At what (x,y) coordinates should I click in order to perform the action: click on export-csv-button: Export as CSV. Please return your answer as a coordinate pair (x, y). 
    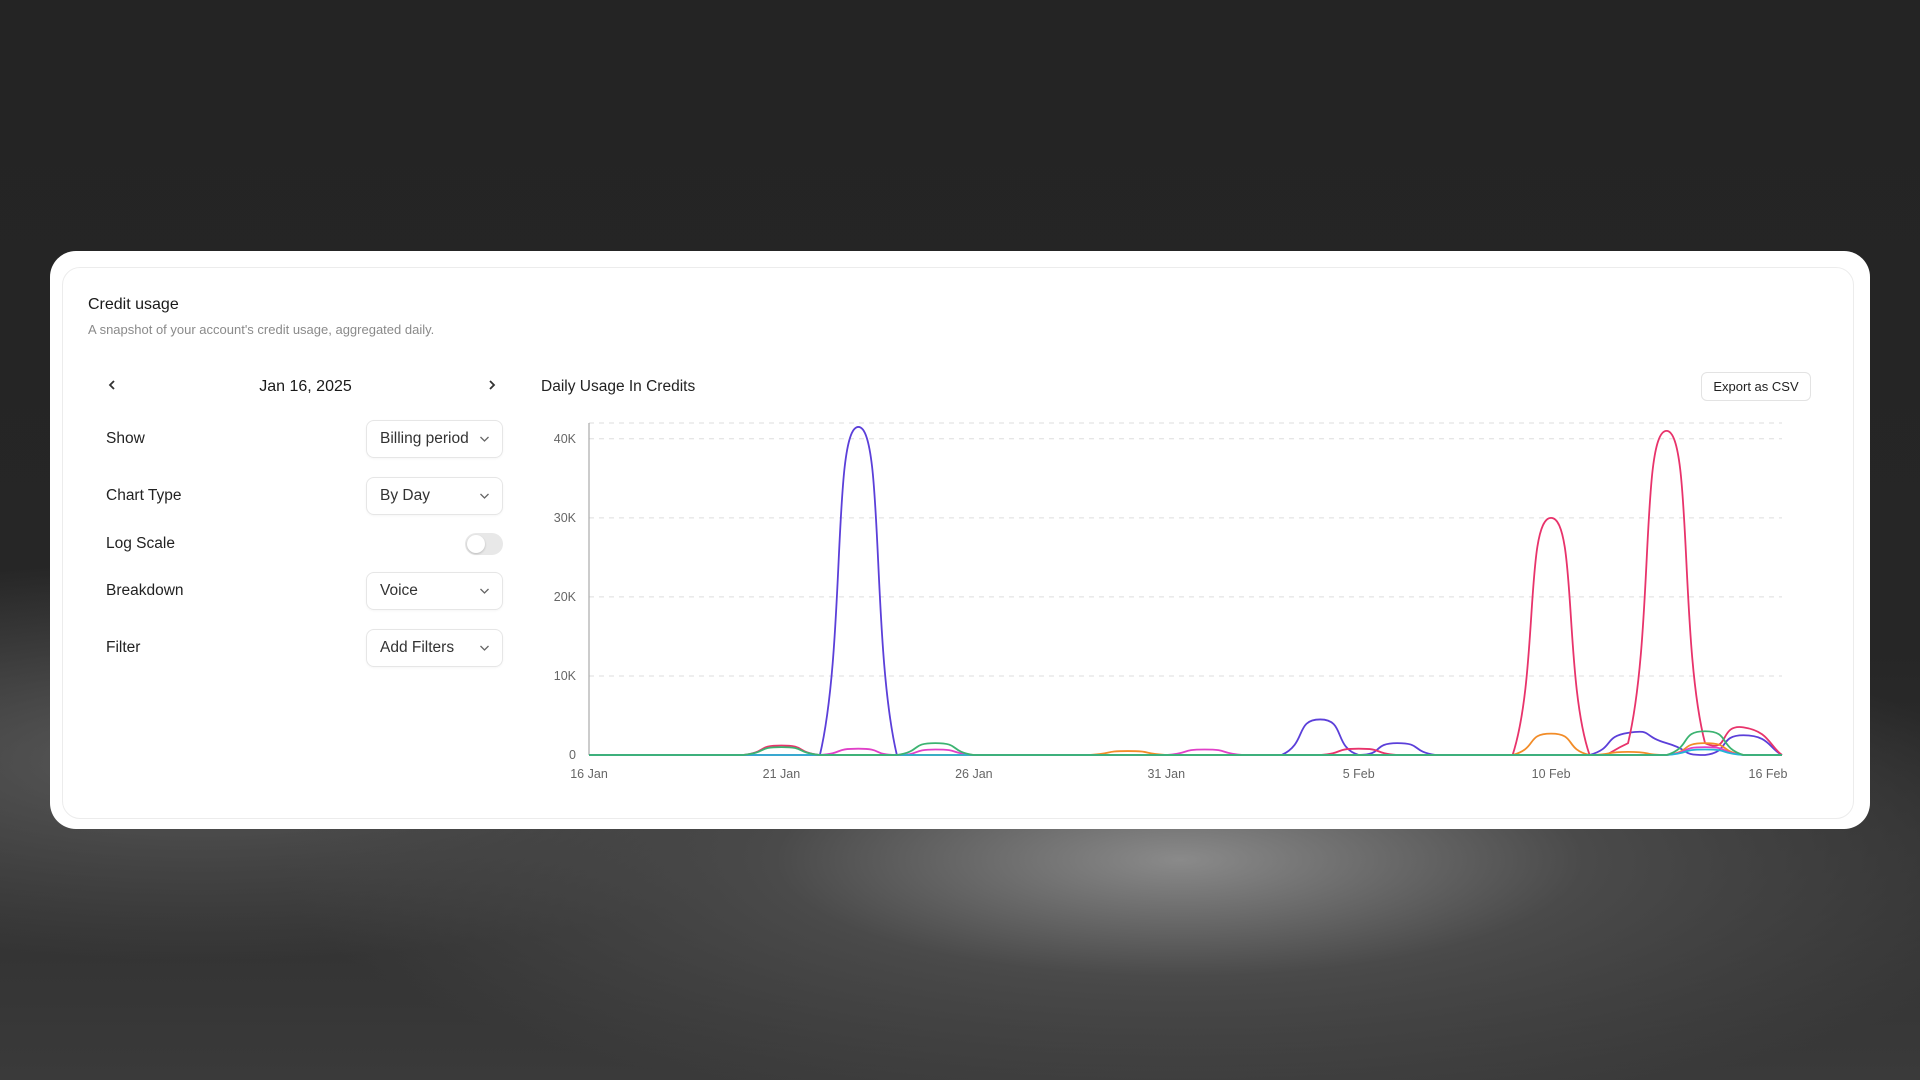
    Looking at the image, I should click on (1756, 386).